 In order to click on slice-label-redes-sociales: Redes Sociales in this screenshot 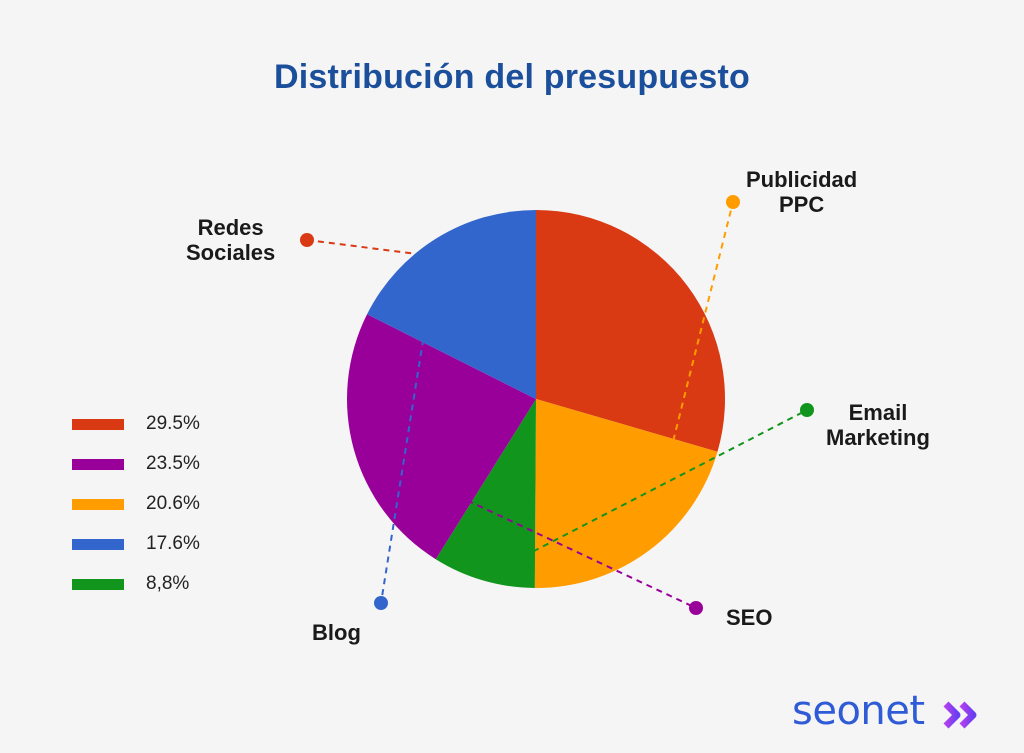, I will do `click(231, 240)`.